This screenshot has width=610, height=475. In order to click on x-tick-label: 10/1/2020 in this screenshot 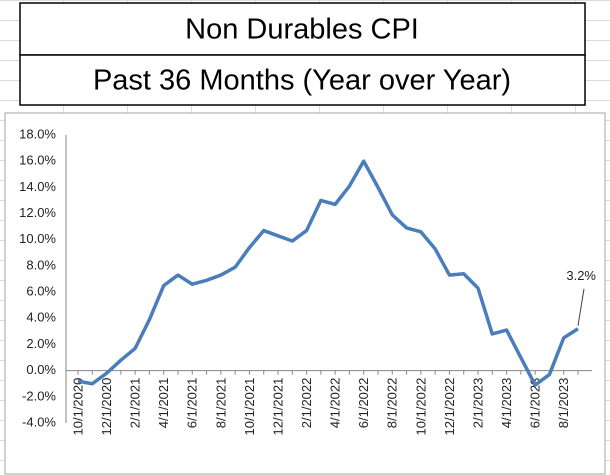, I will do `click(77, 407)`.